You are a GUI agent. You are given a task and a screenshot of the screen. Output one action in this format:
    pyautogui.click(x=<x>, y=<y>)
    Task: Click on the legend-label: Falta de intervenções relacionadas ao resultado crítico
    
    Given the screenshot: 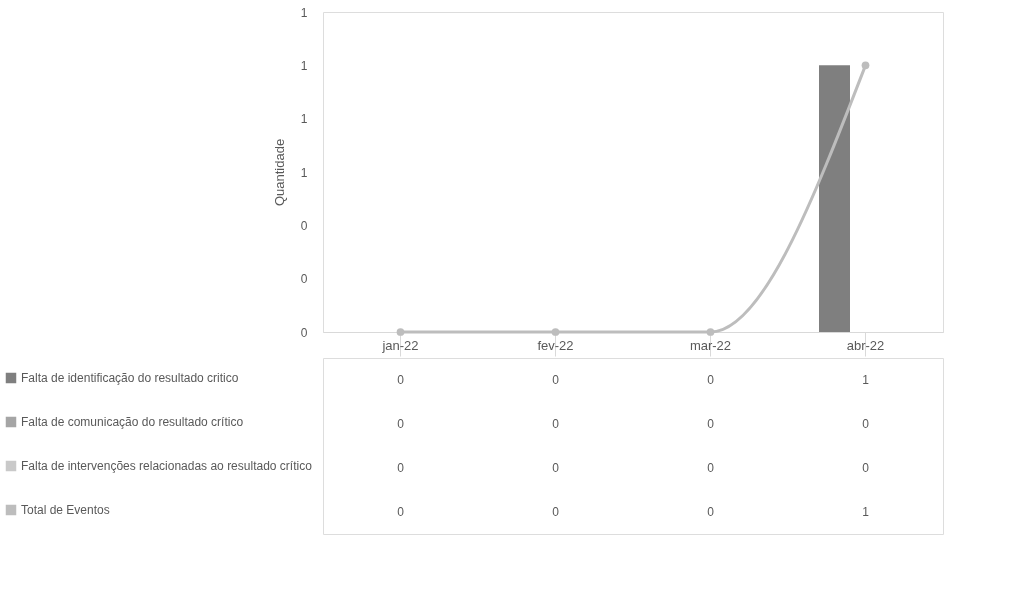 What is the action you would take?
    pyautogui.click(x=167, y=466)
    